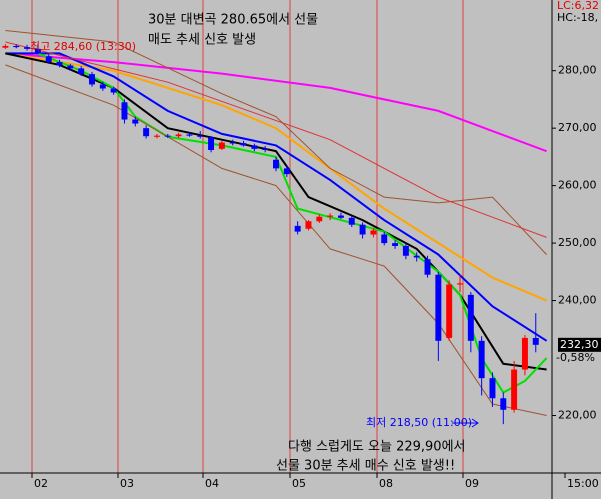  I want to click on corner-label: LC:6,32, so click(578, 6).